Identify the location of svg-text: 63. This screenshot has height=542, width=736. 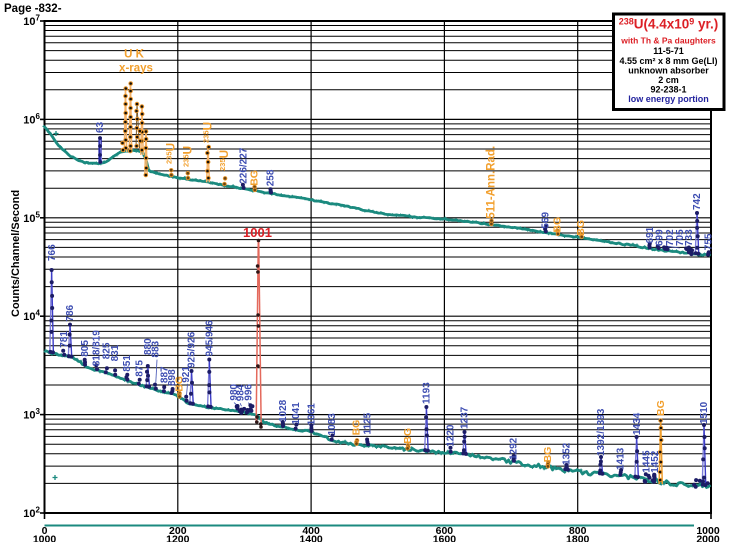
(100, 127).